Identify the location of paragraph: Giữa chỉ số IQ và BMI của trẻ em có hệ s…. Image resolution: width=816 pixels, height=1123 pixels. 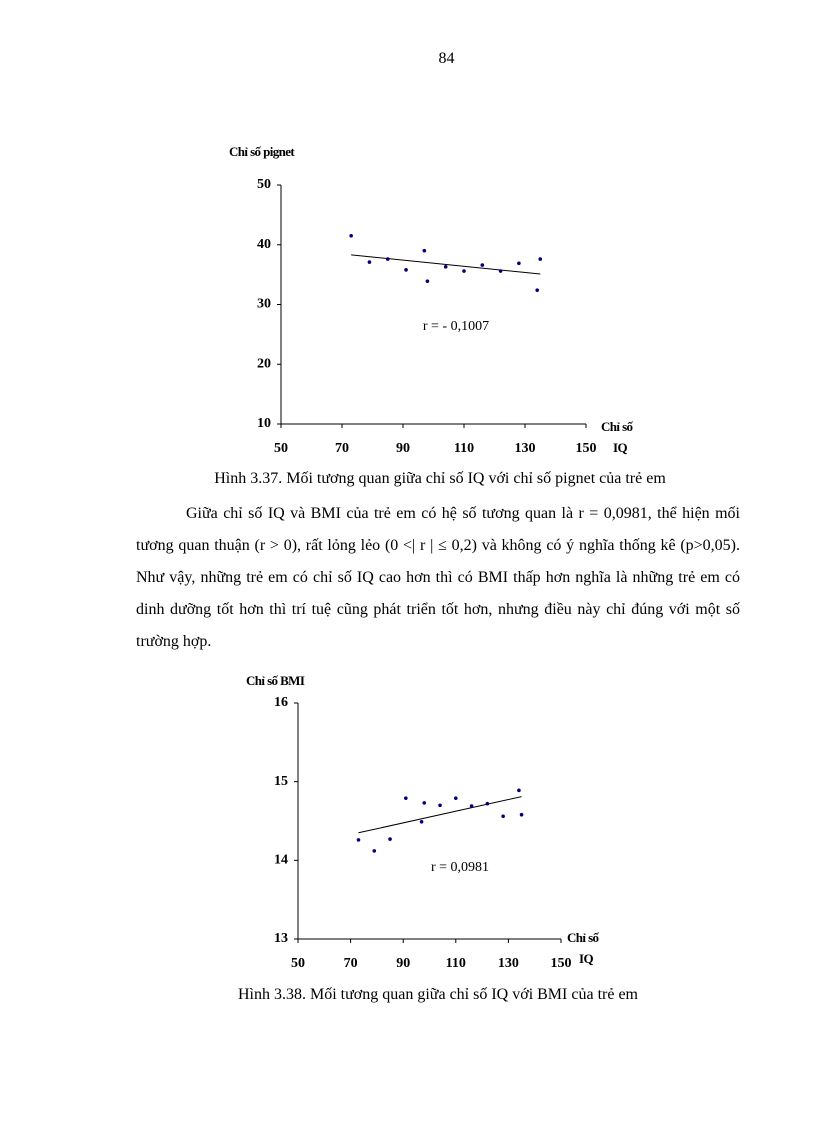
(438, 577).